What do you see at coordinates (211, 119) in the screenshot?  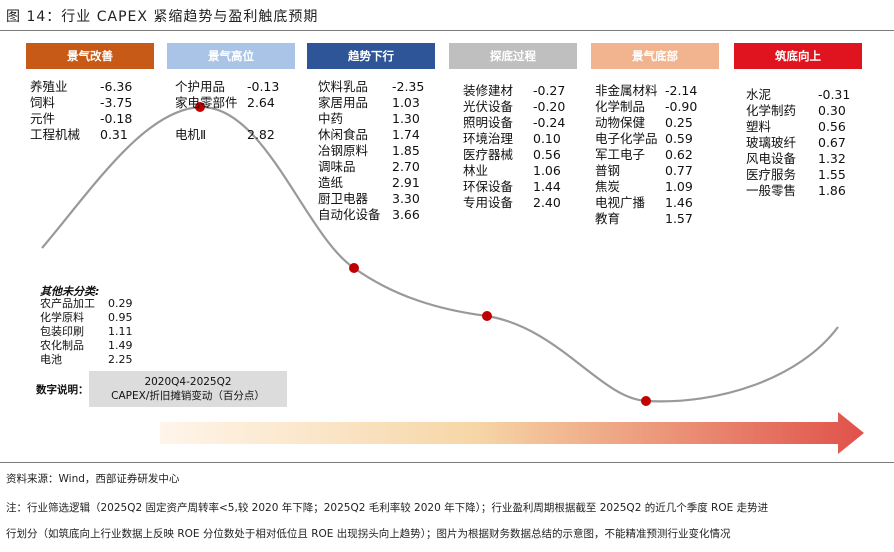 I see `industry-name` at bounding box center [211, 119].